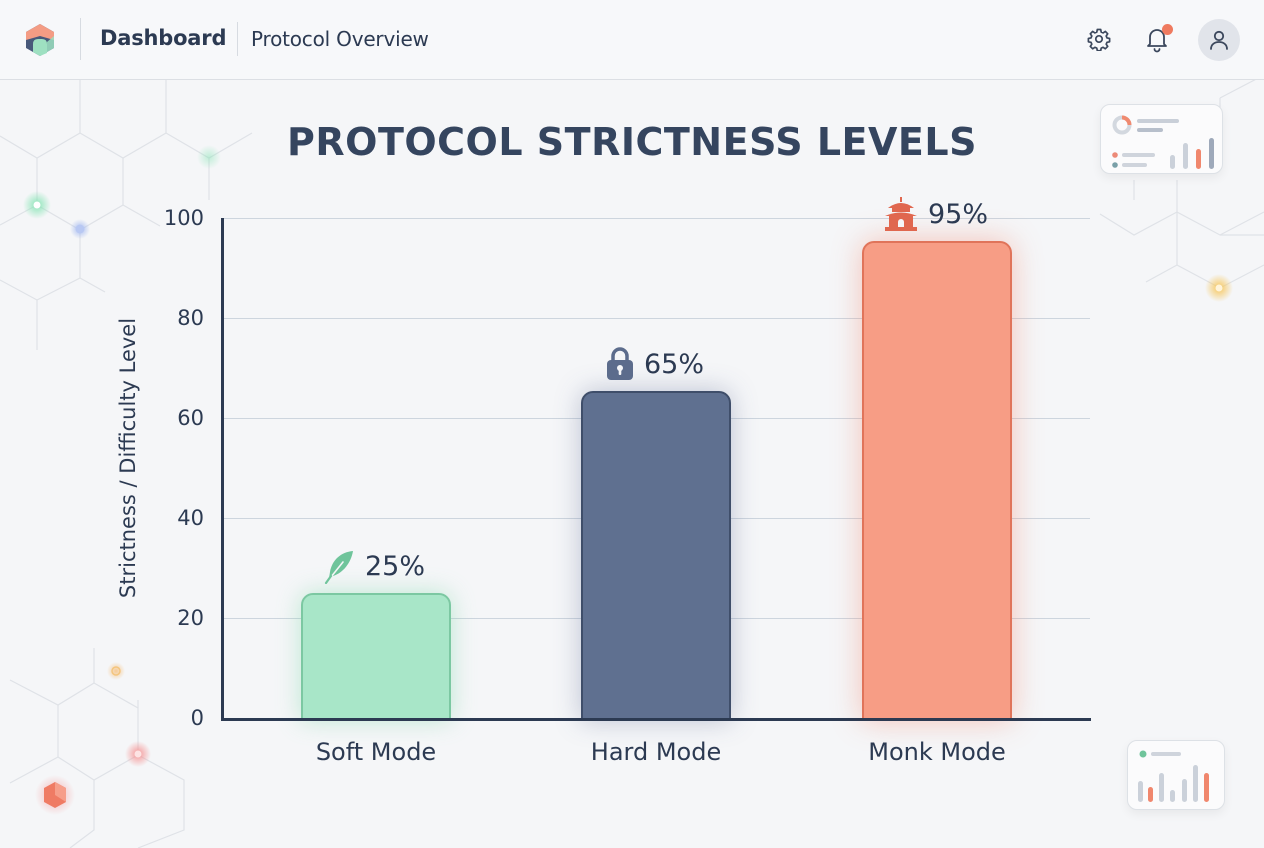 The width and height of the screenshot is (1264, 848). I want to click on user-icon, so click(1219, 40).